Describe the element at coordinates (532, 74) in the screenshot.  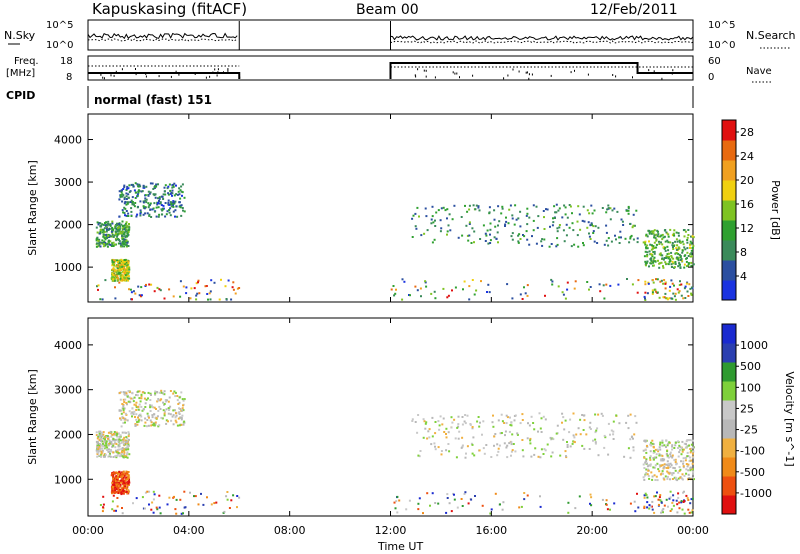
I see `nave-dot` at that location.